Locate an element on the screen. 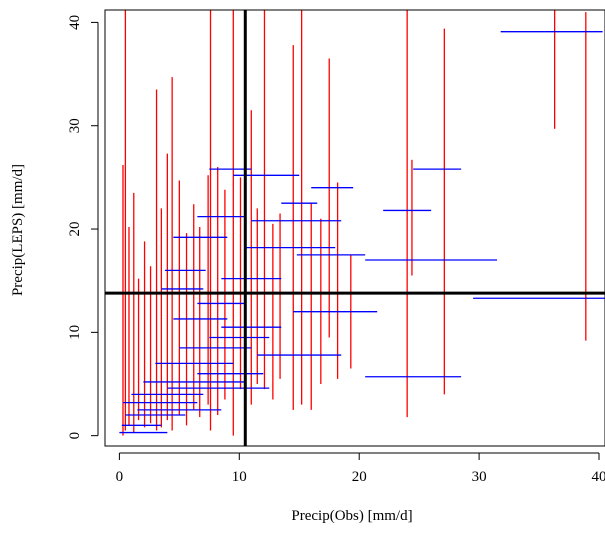 The image size is (605, 541). x-axis: 0 10 20 30 40 is located at coordinates (360, 468).